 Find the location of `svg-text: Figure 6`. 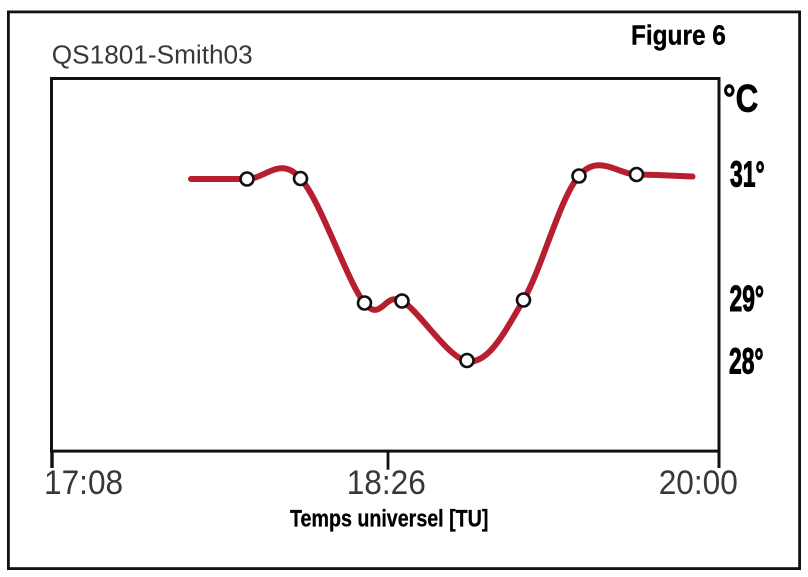

svg-text: Figure 6 is located at coordinates (678, 35).